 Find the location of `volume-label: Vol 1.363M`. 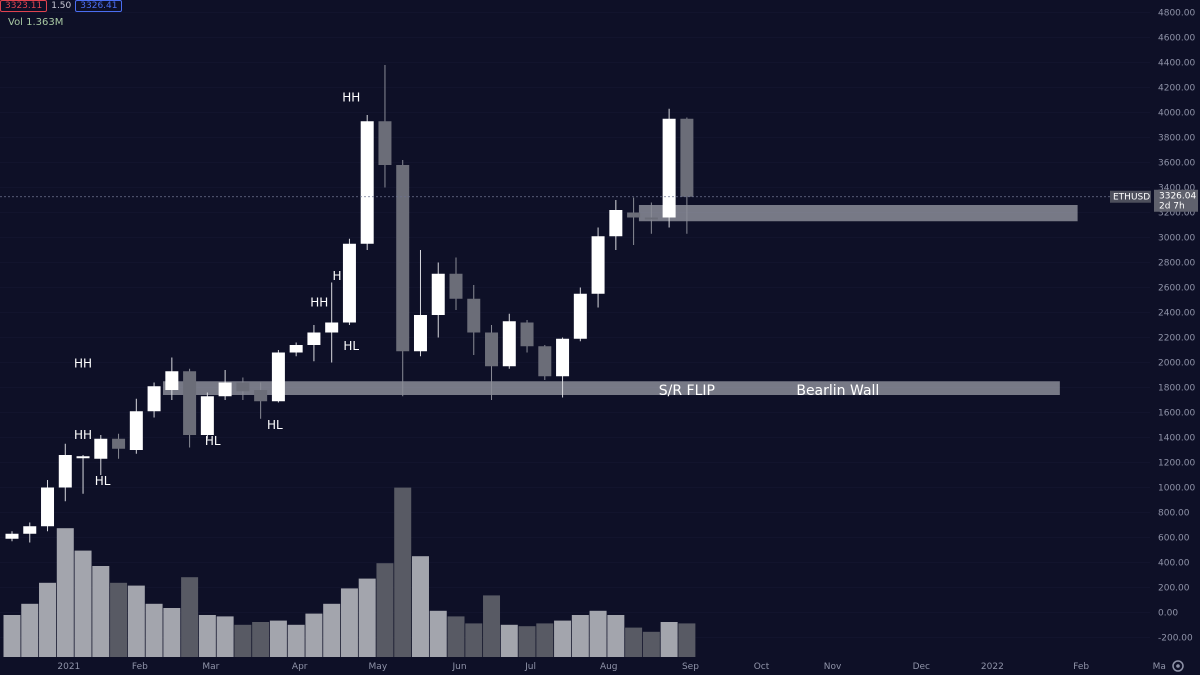

volume-label: Vol 1.363M is located at coordinates (36, 22).